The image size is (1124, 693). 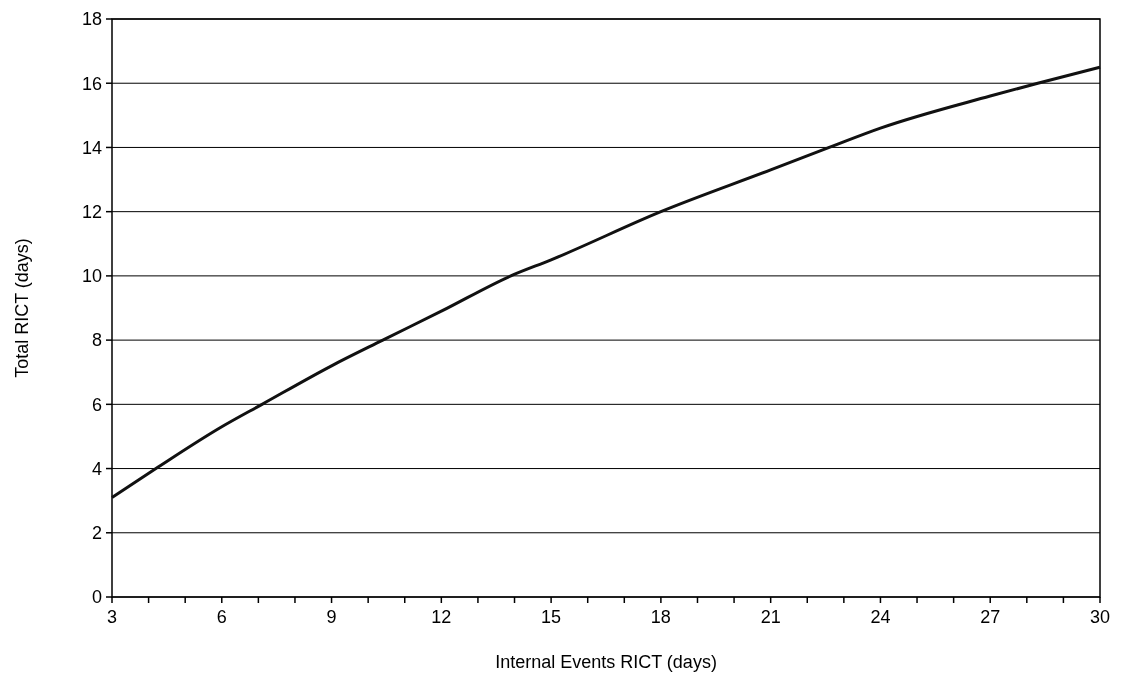 I want to click on x-tick-label: 27, so click(x=990, y=617).